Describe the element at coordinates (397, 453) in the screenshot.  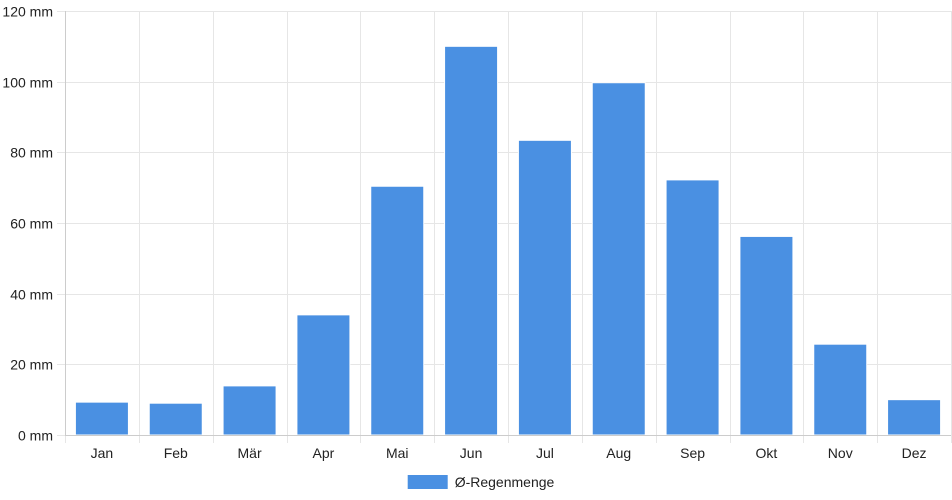
I see `x-tick-label: Mai` at that location.